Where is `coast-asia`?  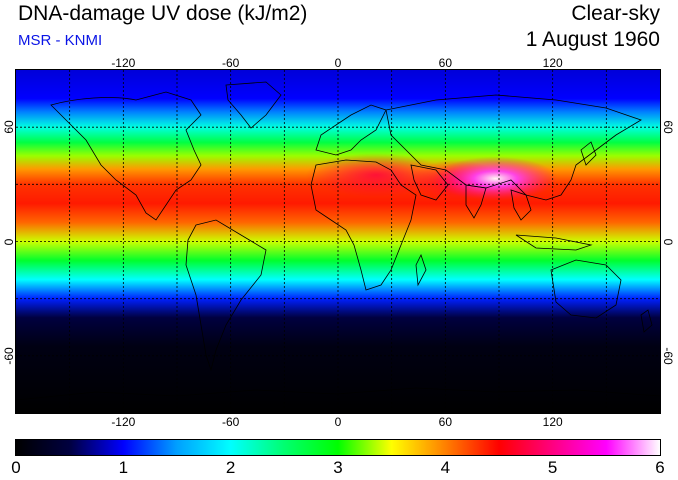 coast-asia is located at coordinates (513, 147).